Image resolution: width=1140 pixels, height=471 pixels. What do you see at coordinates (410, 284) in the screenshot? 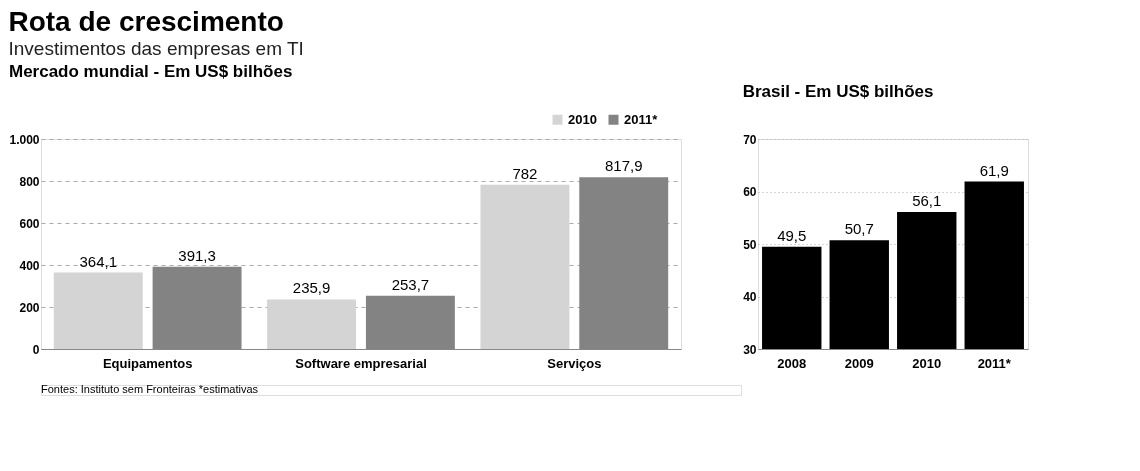
I see `data-label: 253,7` at bounding box center [410, 284].